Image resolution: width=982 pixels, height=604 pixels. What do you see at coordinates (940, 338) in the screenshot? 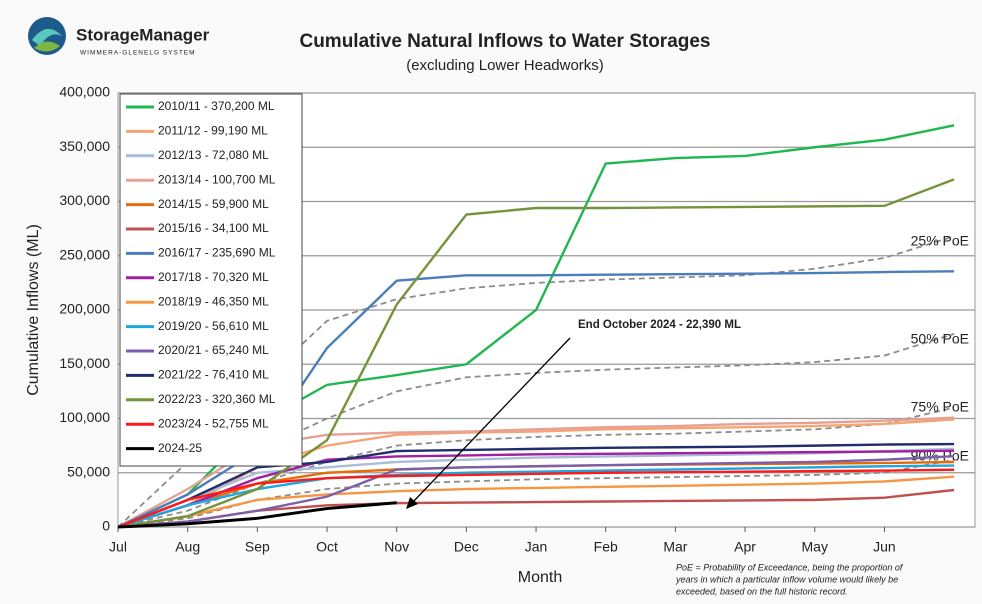
I see `poe-label: 50% PoE` at bounding box center [940, 338].